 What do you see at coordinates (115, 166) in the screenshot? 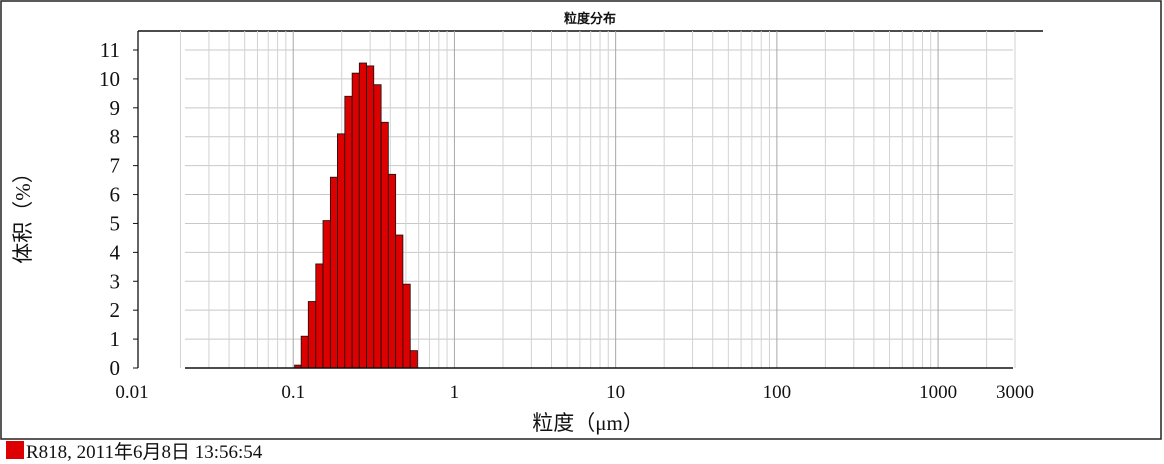
I see `y-tick-label: 7` at bounding box center [115, 166].